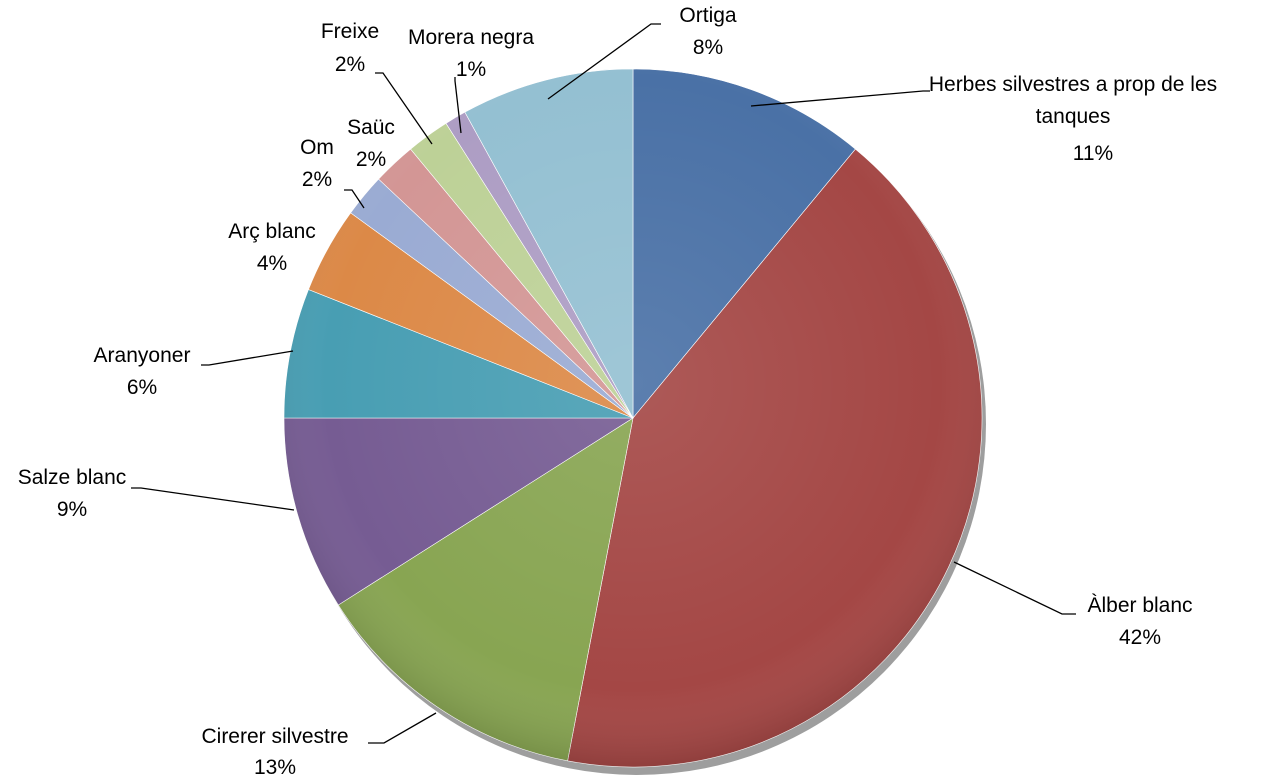 The image size is (1262, 777). I want to click on slice-percent-7: 2%, so click(371, 159).